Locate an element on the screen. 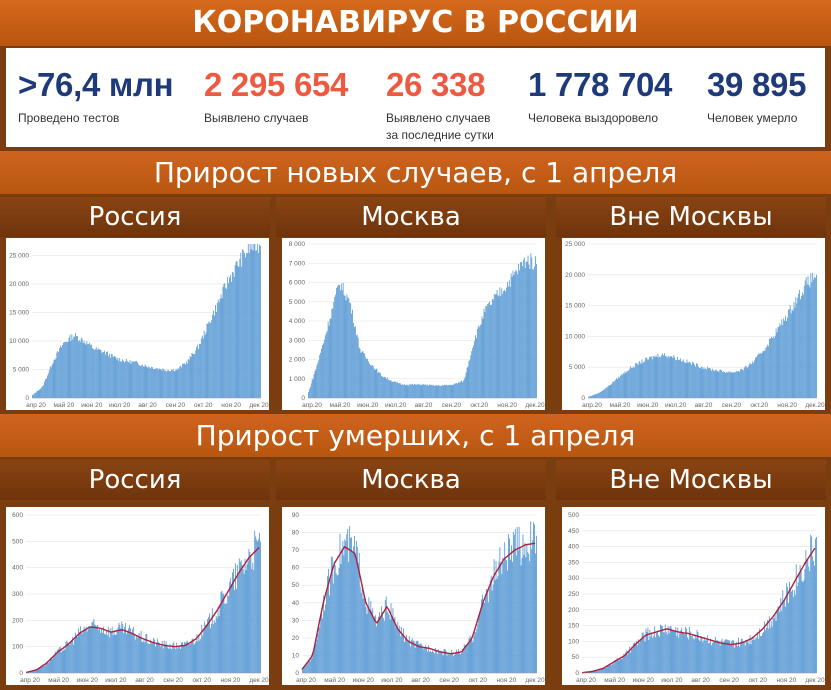 The height and width of the screenshot is (690, 831). y-tick-label: 100 is located at coordinates (17, 647).